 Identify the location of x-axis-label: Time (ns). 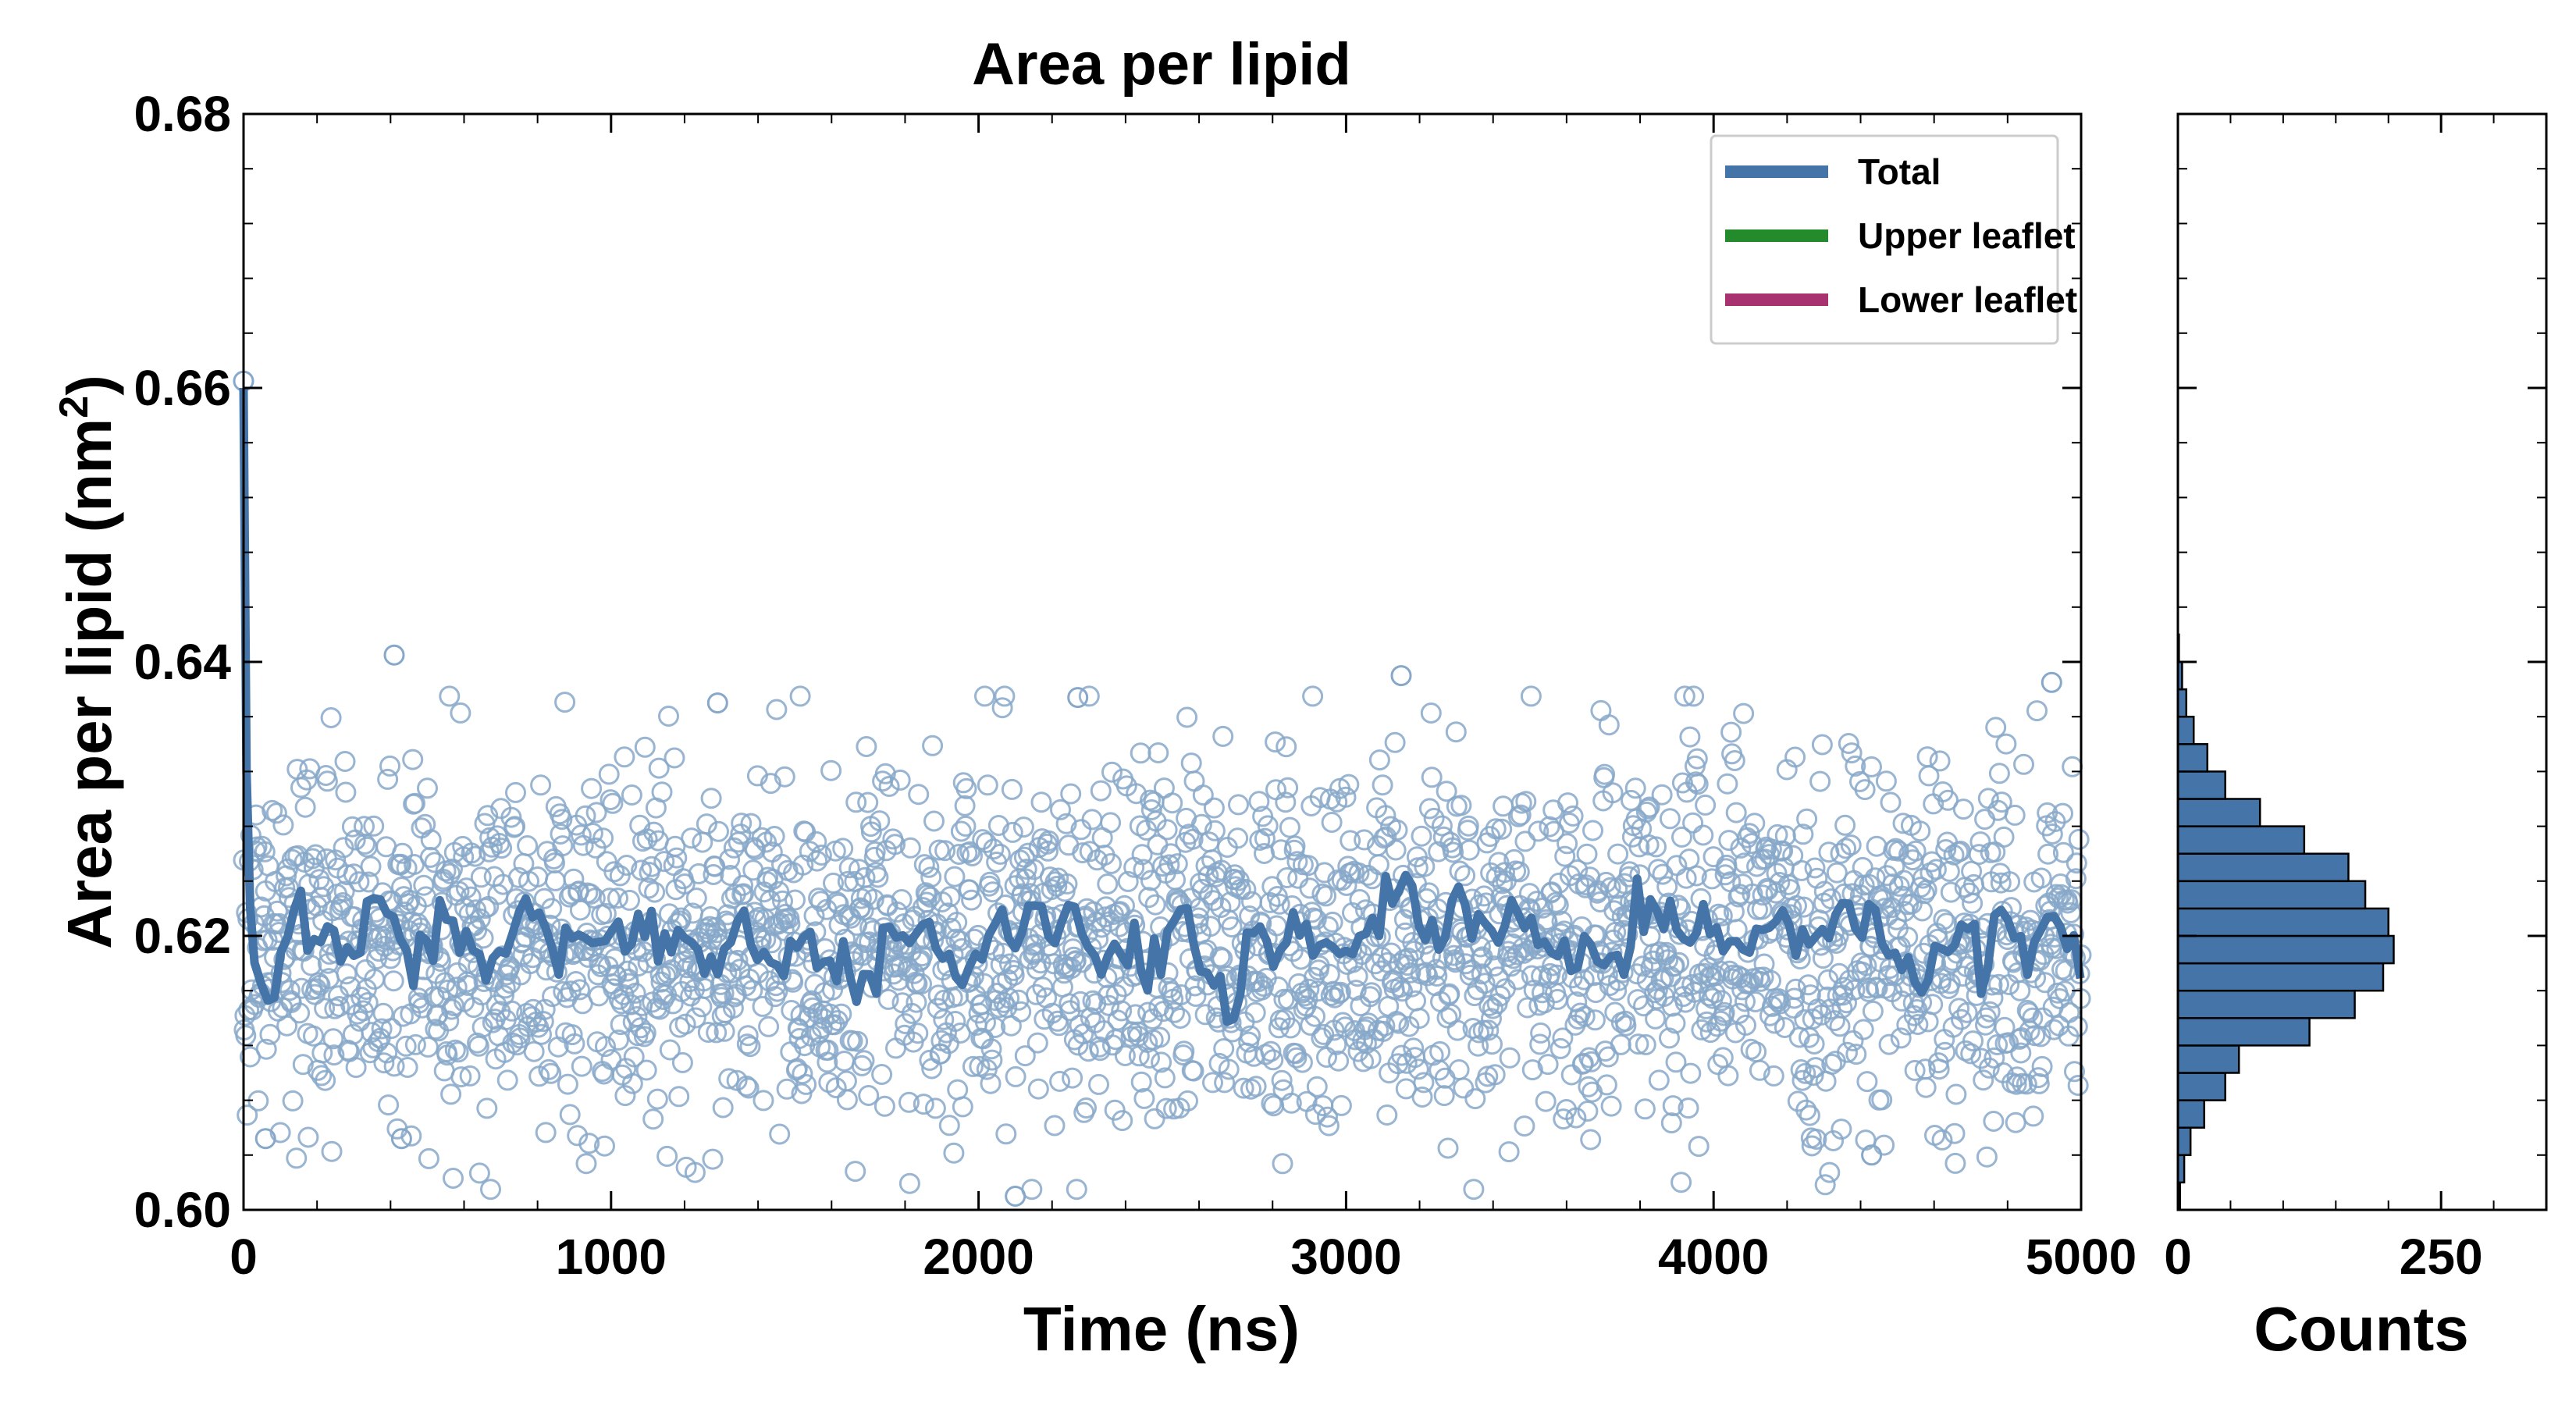
(1161, 1329).